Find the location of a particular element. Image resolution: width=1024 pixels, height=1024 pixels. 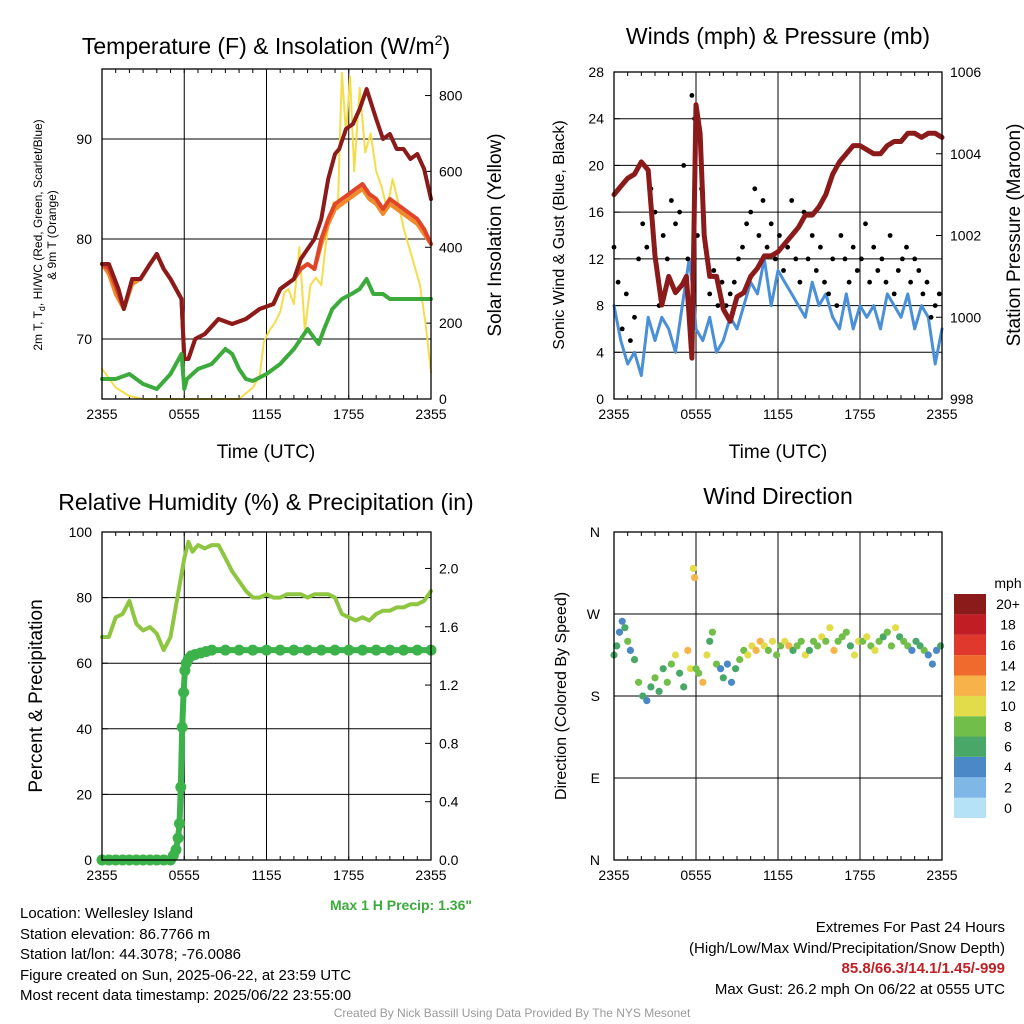

y-tick-label-right: 998 is located at coordinates (962, 399).